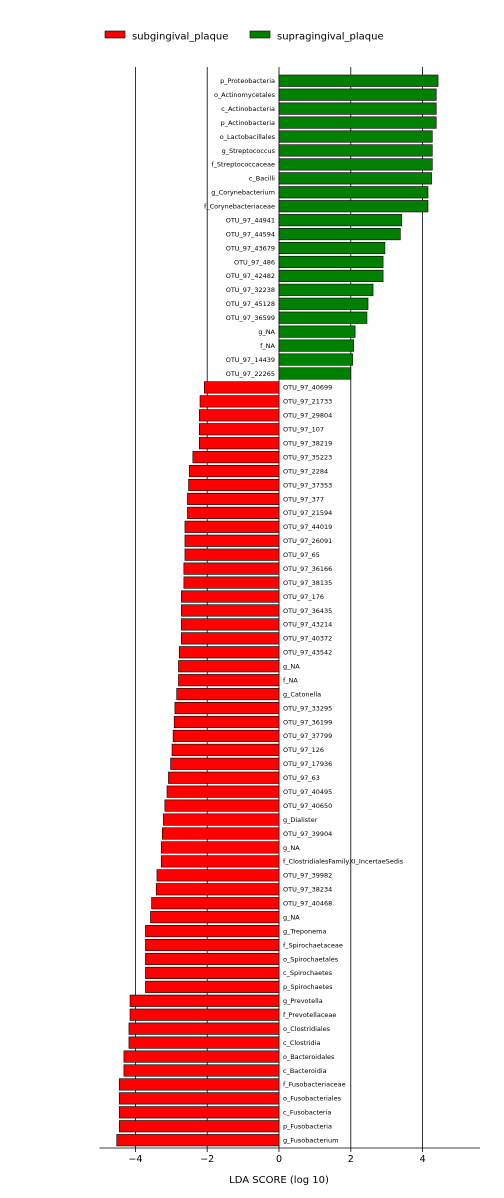 The image size is (504, 1198). Describe the element at coordinates (351, 1159) in the screenshot. I see `x-tick-label: 2` at that location.